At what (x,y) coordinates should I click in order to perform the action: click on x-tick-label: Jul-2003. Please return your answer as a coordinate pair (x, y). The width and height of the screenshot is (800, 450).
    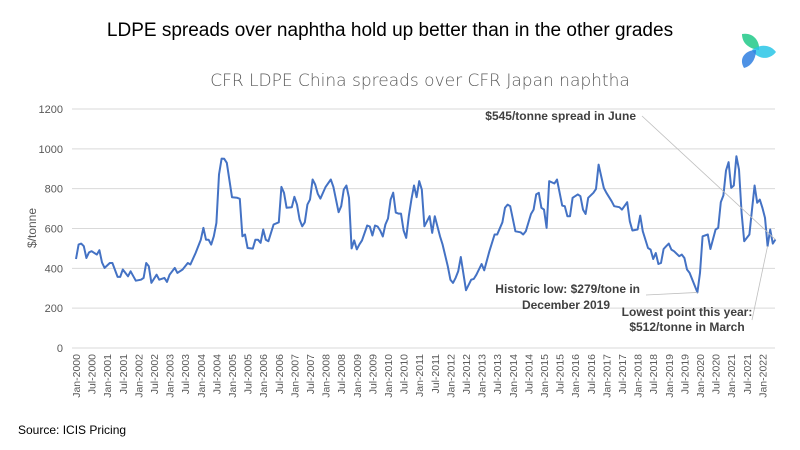
    Looking at the image, I should click on (186, 374).